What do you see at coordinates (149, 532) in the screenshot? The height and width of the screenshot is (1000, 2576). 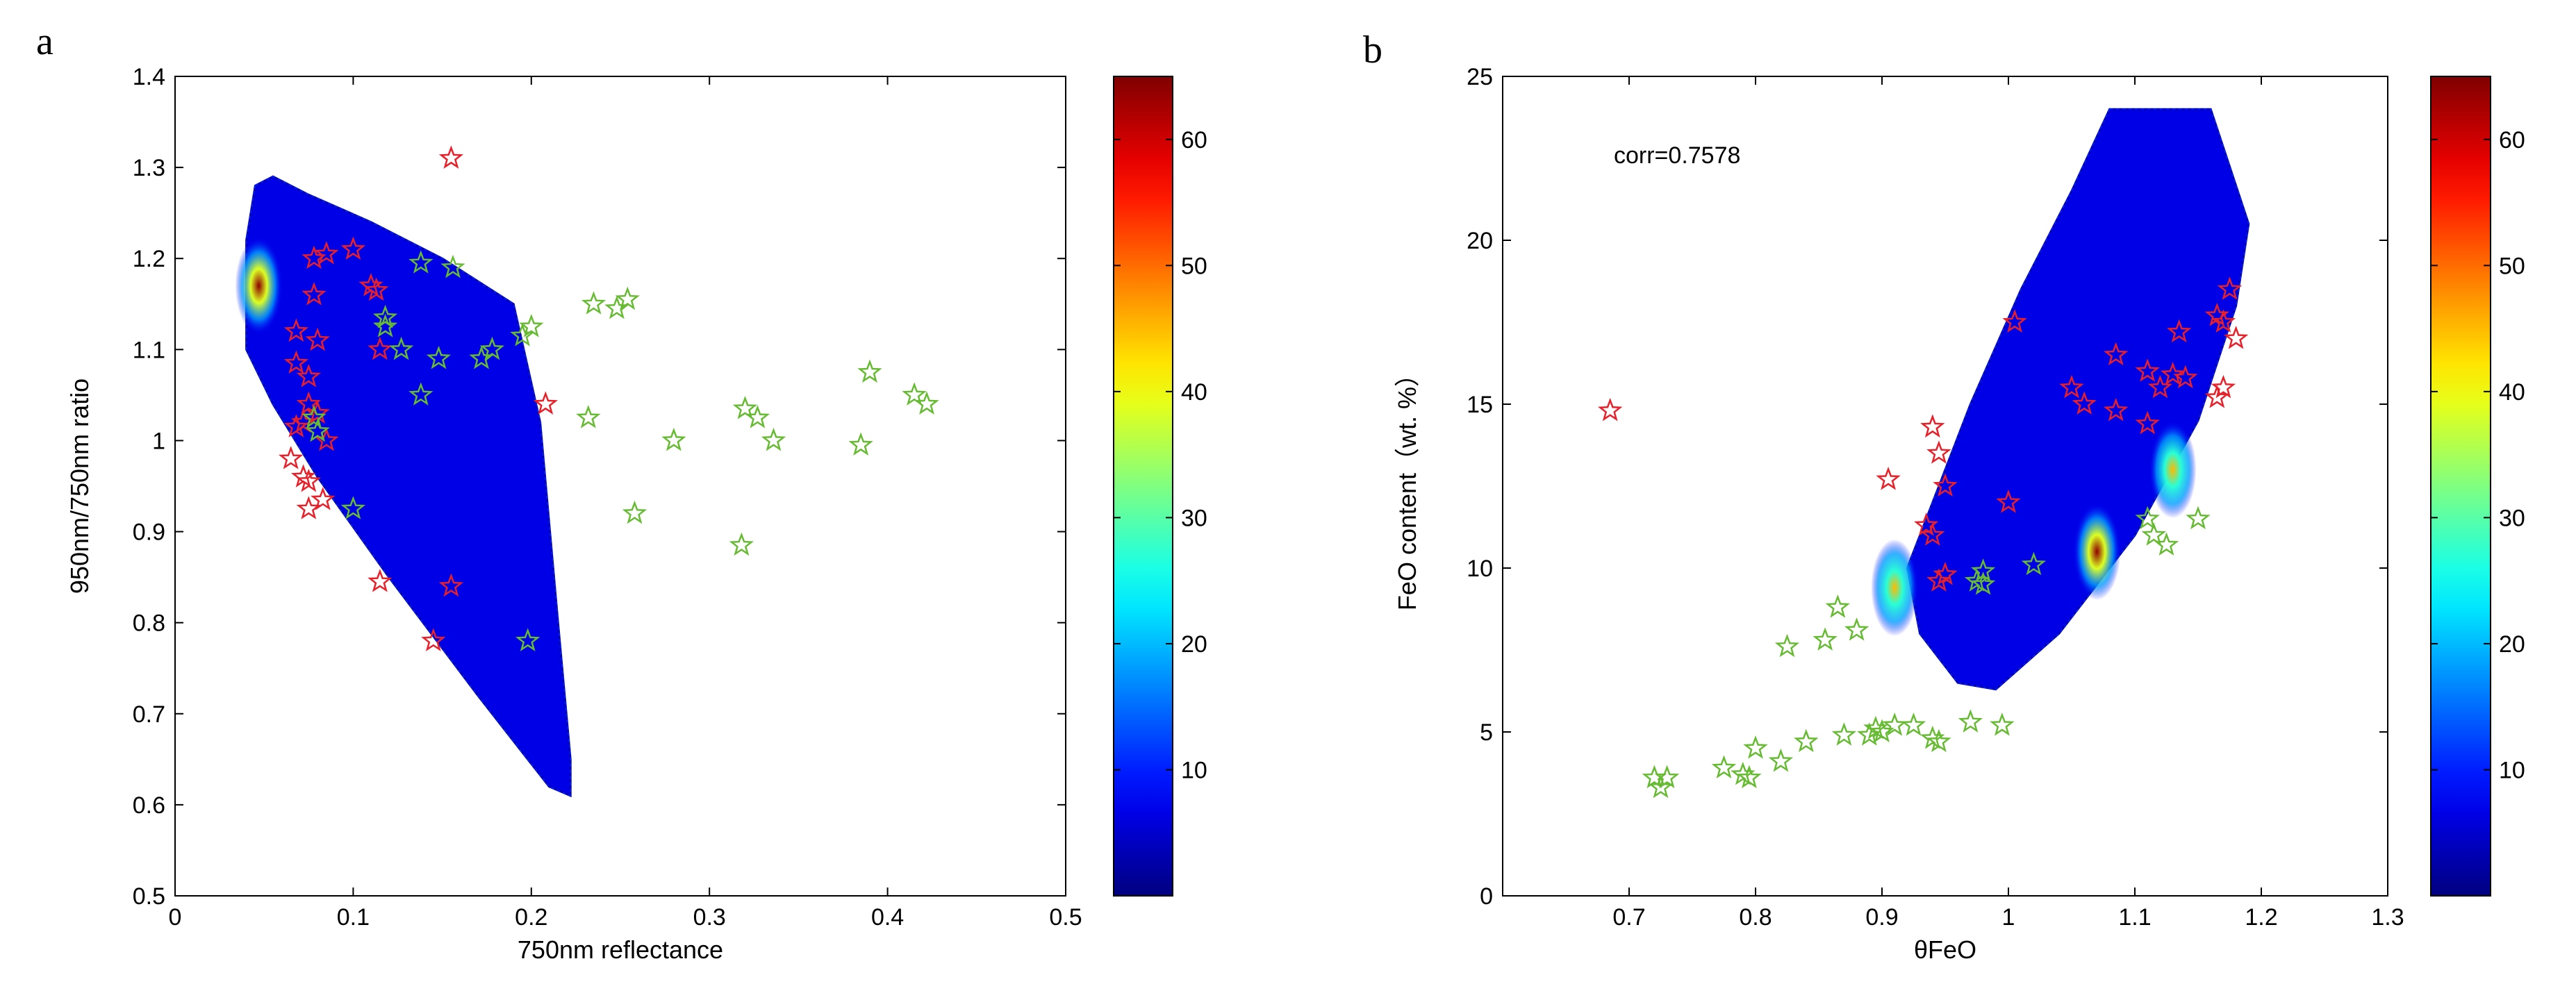 I see `y-tick-label: 0.9` at bounding box center [149, 532].